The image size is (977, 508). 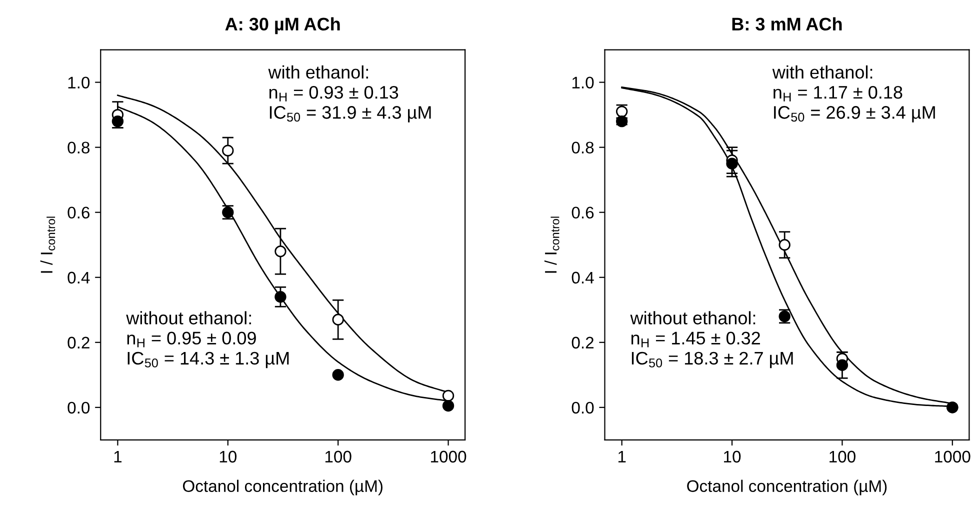 What do you see at coordinates (282, 25) in the screenshot?
I see `chart-title: A: 30 µM ACh` at bounding box center [282, 25].